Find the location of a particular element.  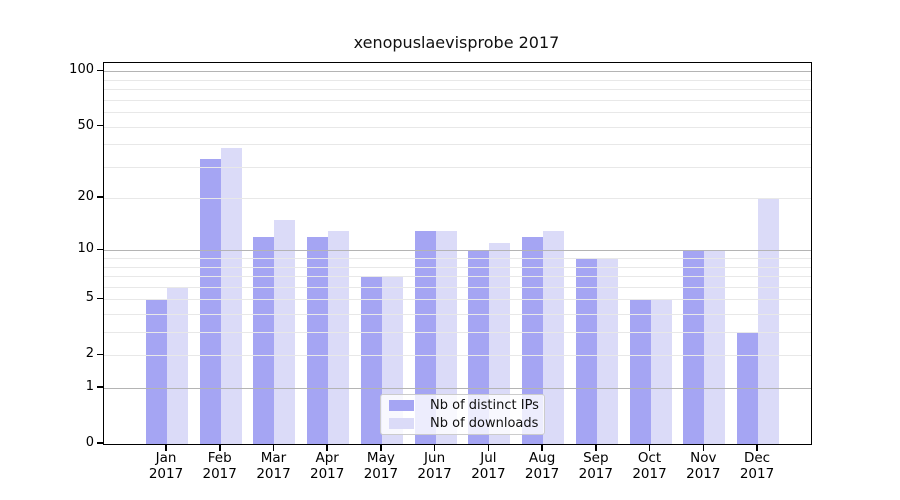

bar-downloads-jul is located at coordinates (500, 343).